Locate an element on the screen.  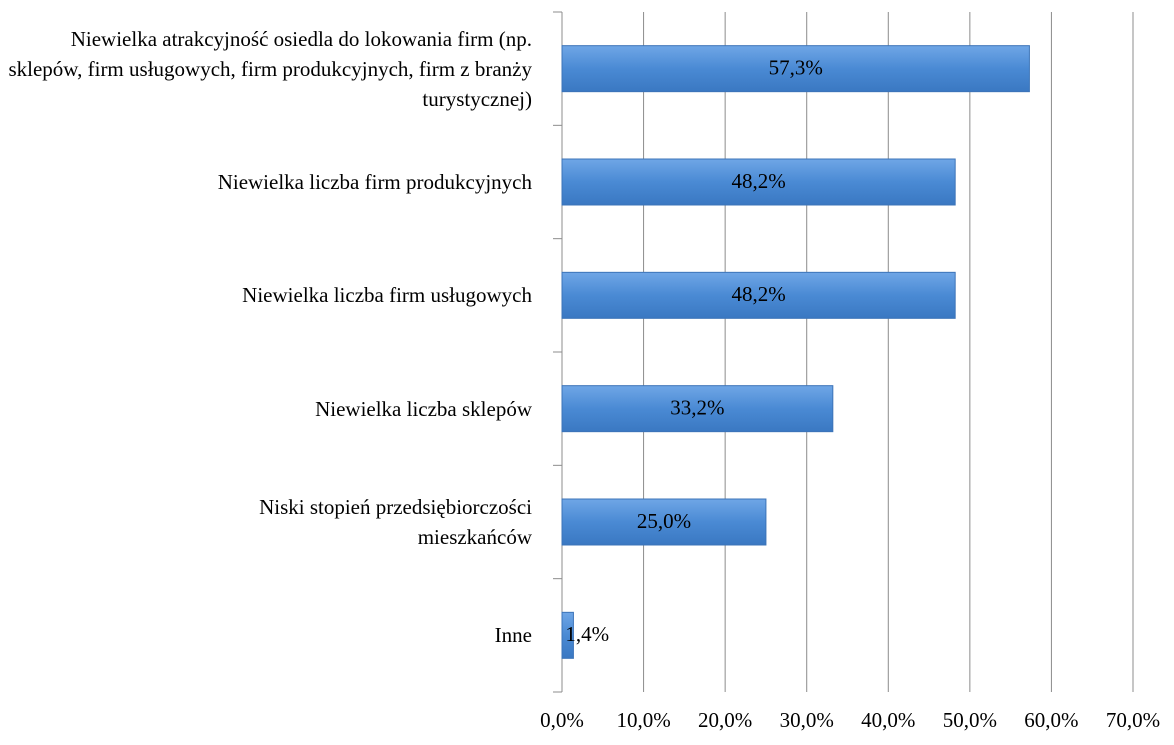
category-text: Niewielka liczba firm usługowych is located at coordinates (387, 295).